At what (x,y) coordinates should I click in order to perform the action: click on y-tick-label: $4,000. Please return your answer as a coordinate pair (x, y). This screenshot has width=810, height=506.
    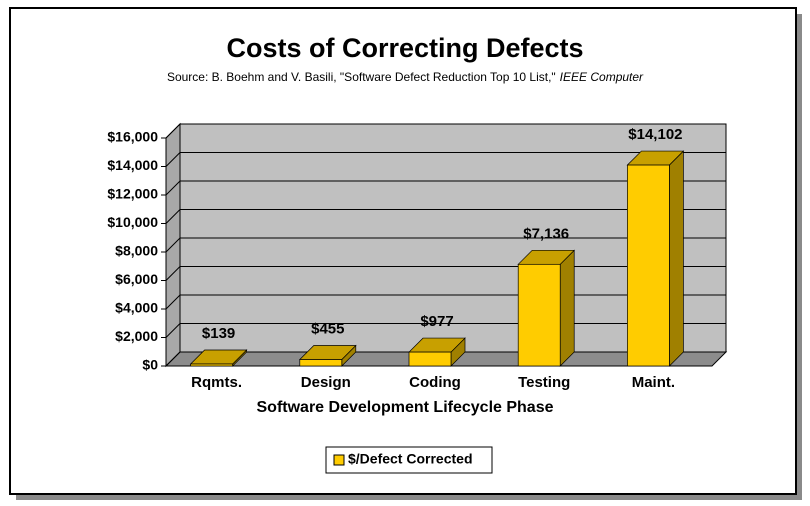
    Looking at the image, I should click on (136, 308).